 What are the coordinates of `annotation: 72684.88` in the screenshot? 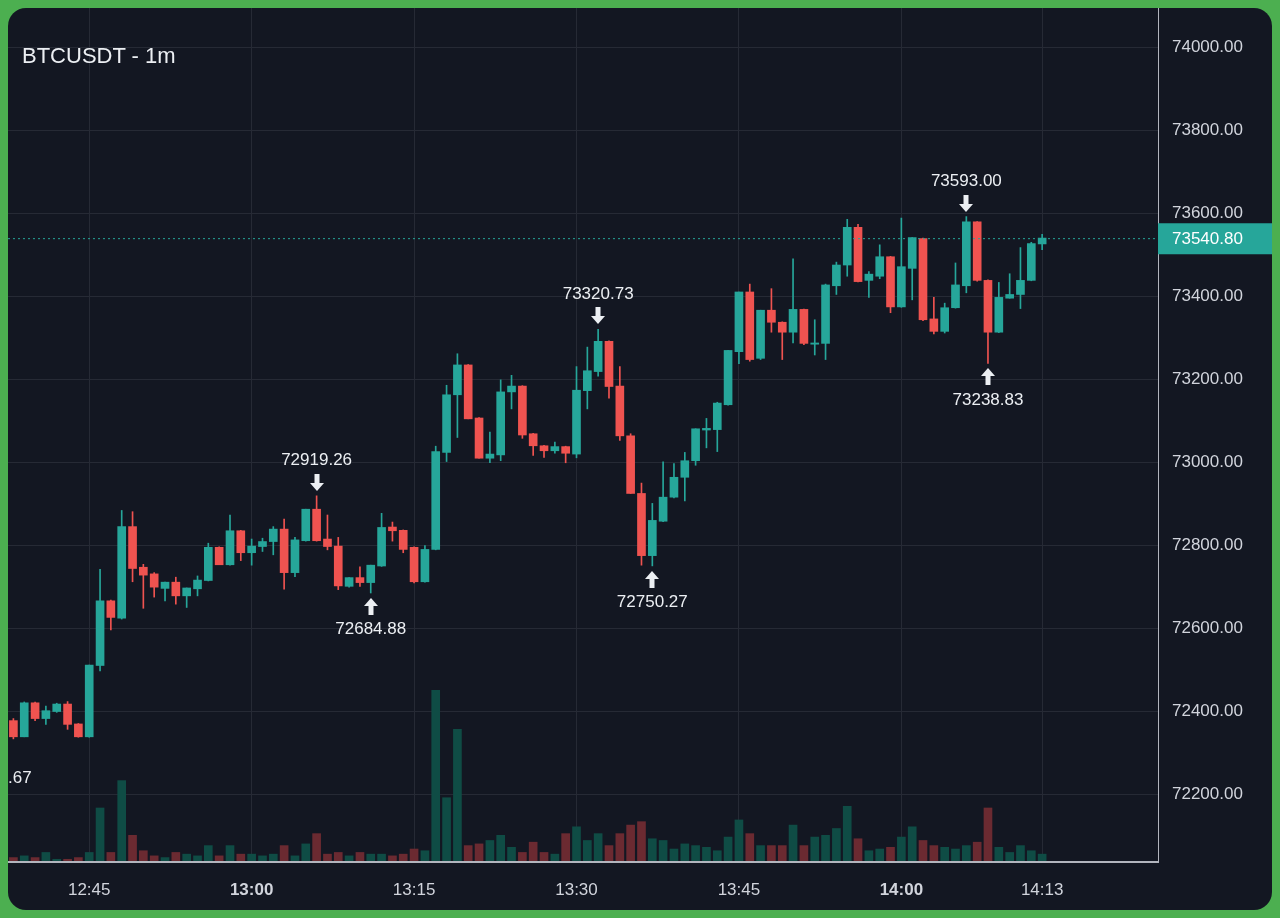 It's located at (371, 629).